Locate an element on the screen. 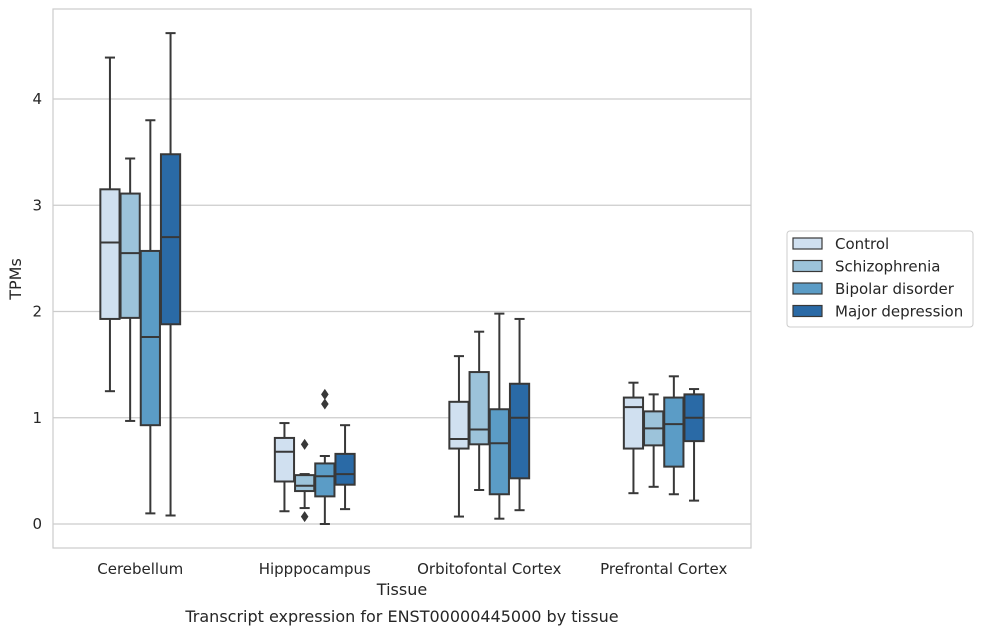  x-tick-label: Hipppocampus is located at coordinates (315, 569).